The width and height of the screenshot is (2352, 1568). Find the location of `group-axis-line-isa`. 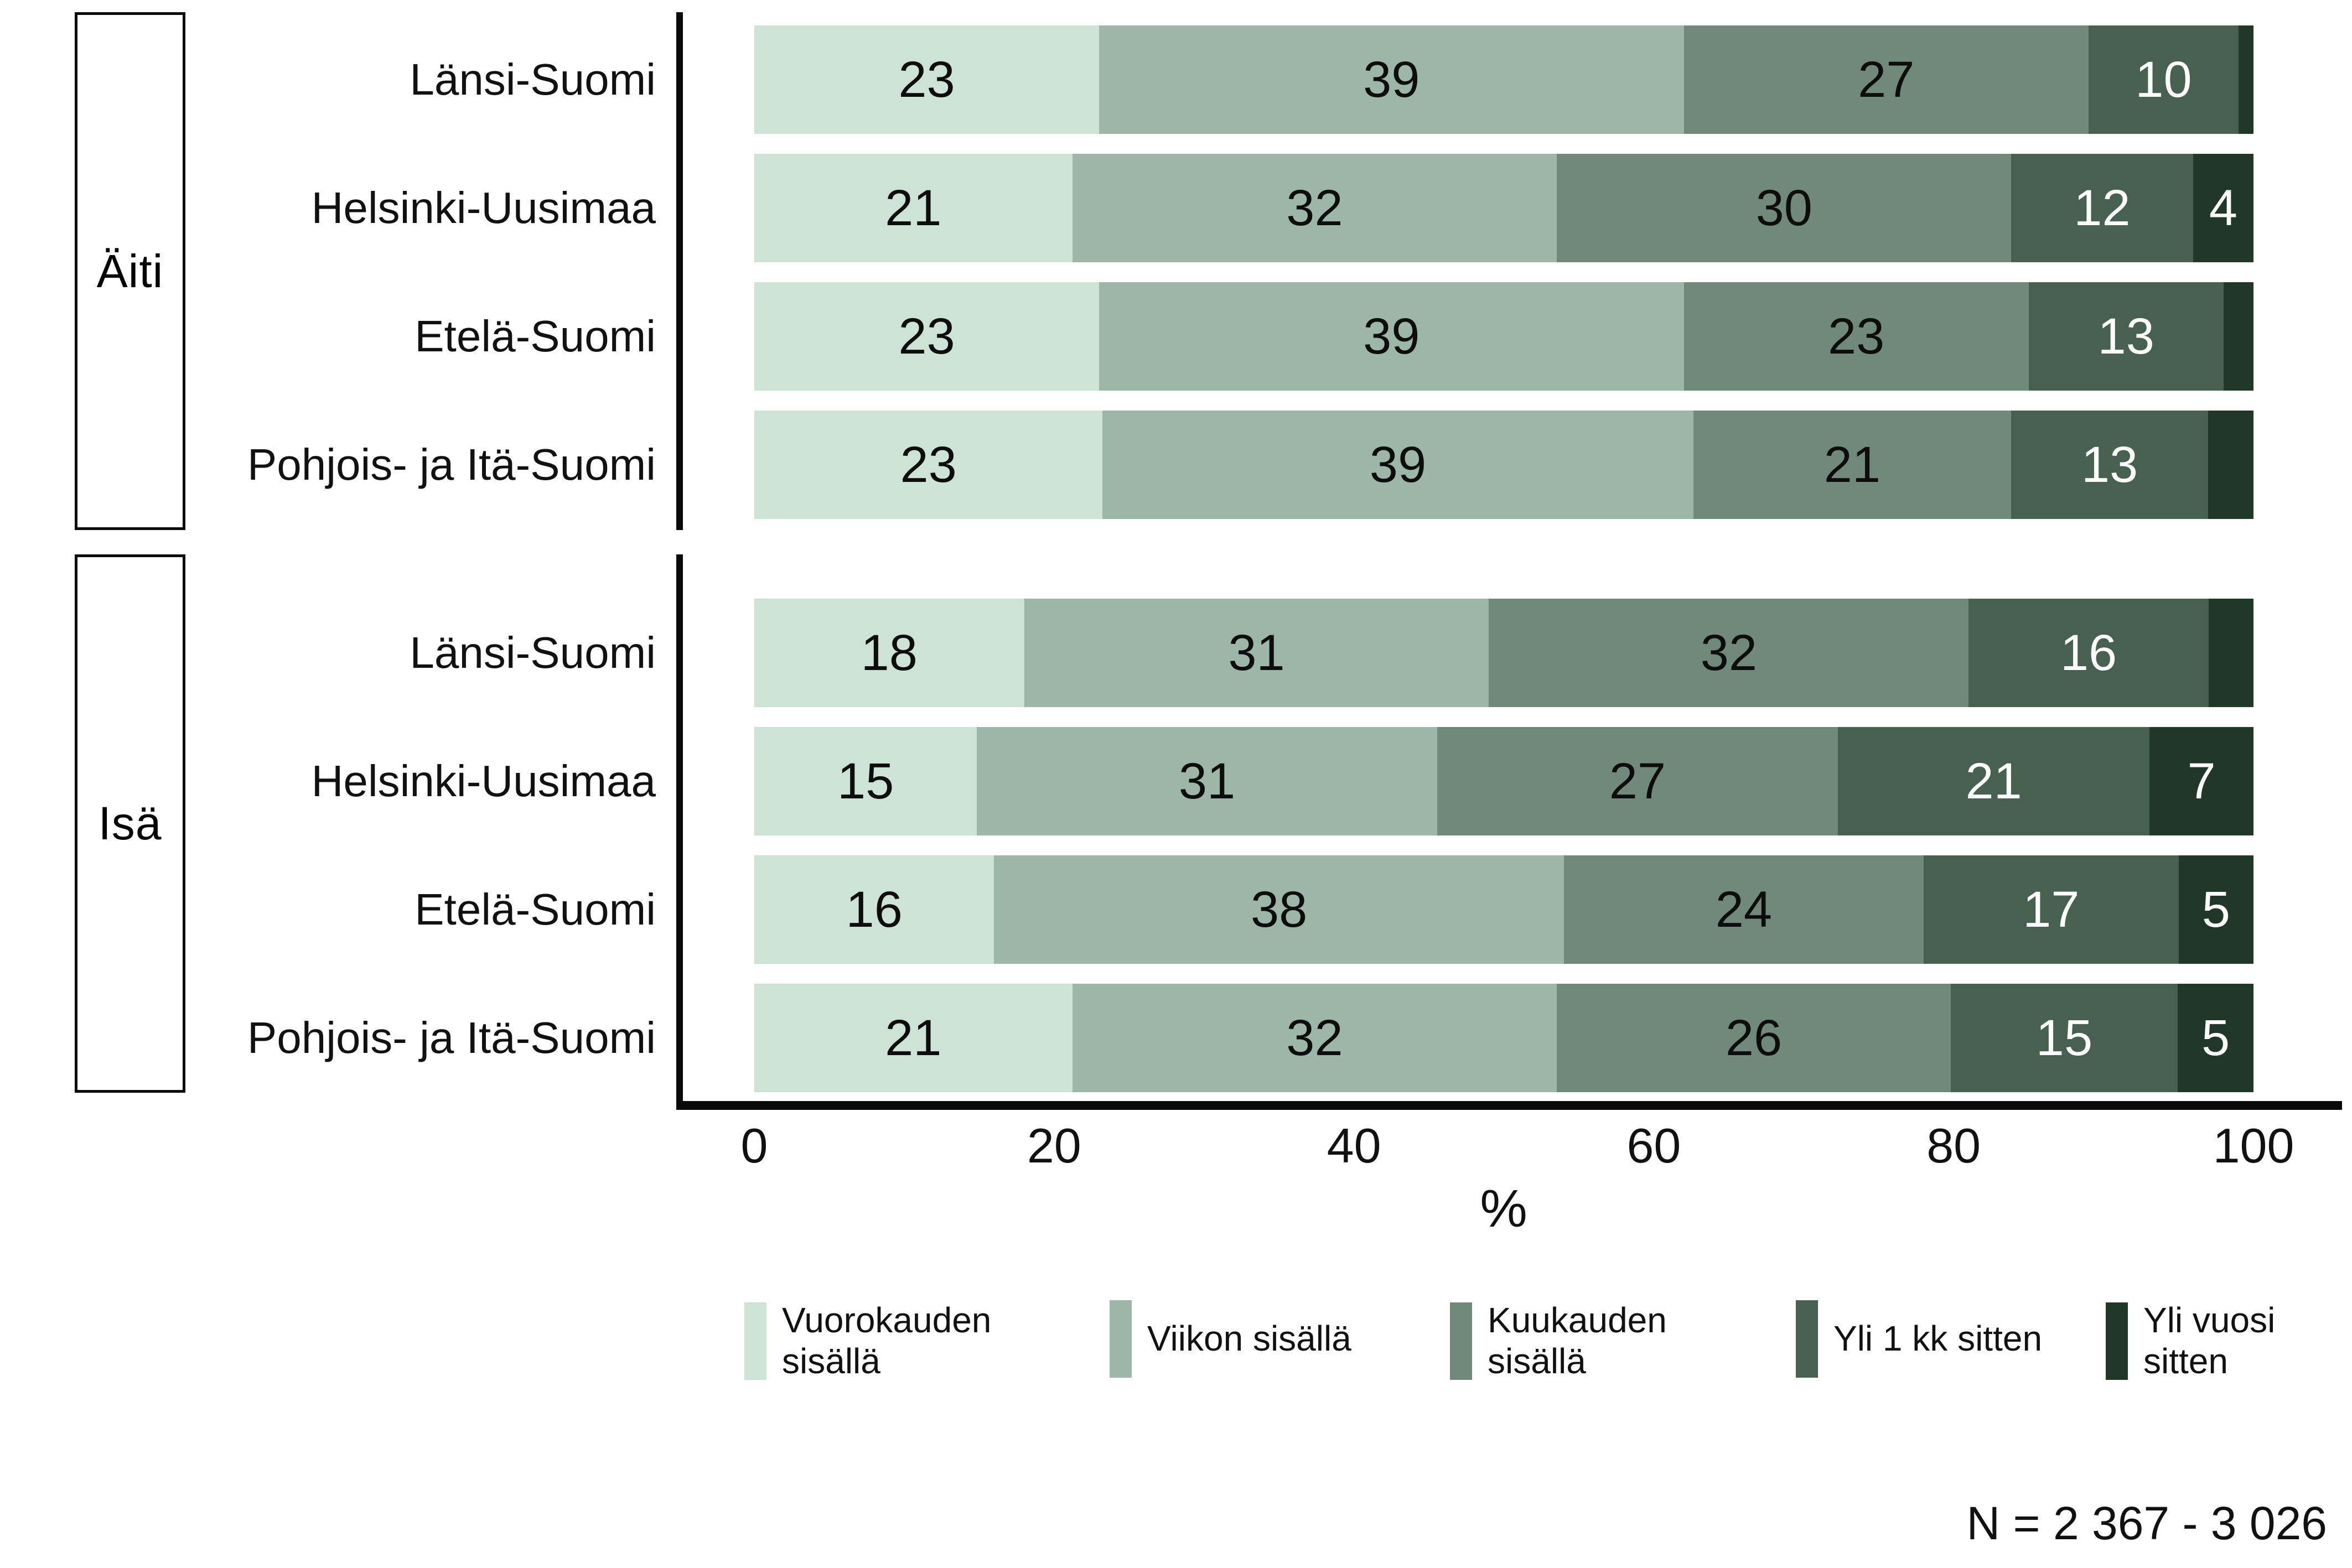

group-axis-line-isa is located at coordinates (680, 832).